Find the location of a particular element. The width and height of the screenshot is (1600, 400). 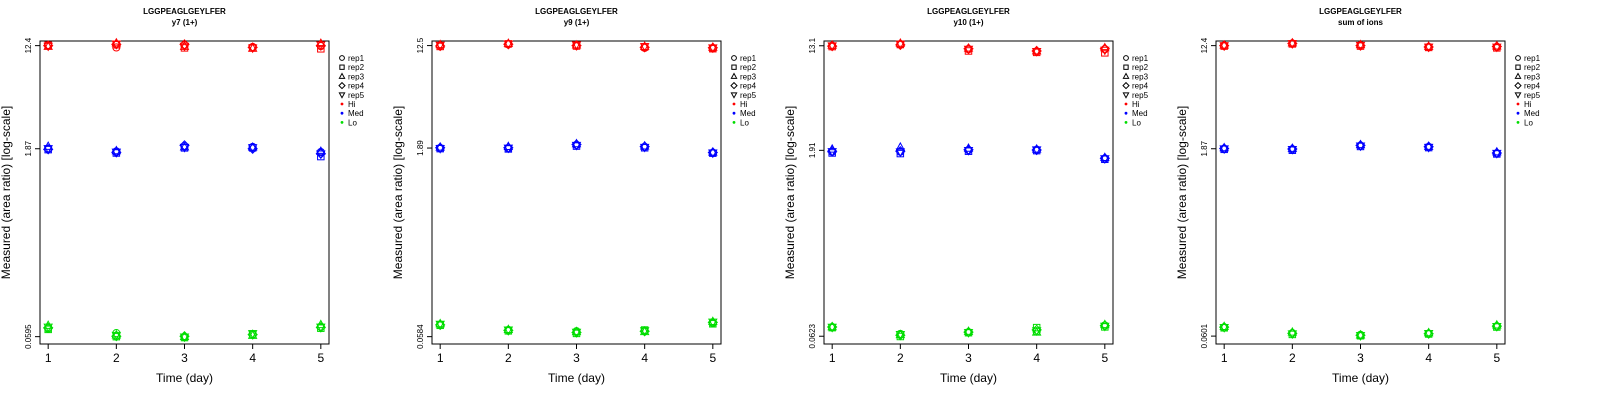

chart-subtitle: y9 (1+) is located at coordinates (577, 22).